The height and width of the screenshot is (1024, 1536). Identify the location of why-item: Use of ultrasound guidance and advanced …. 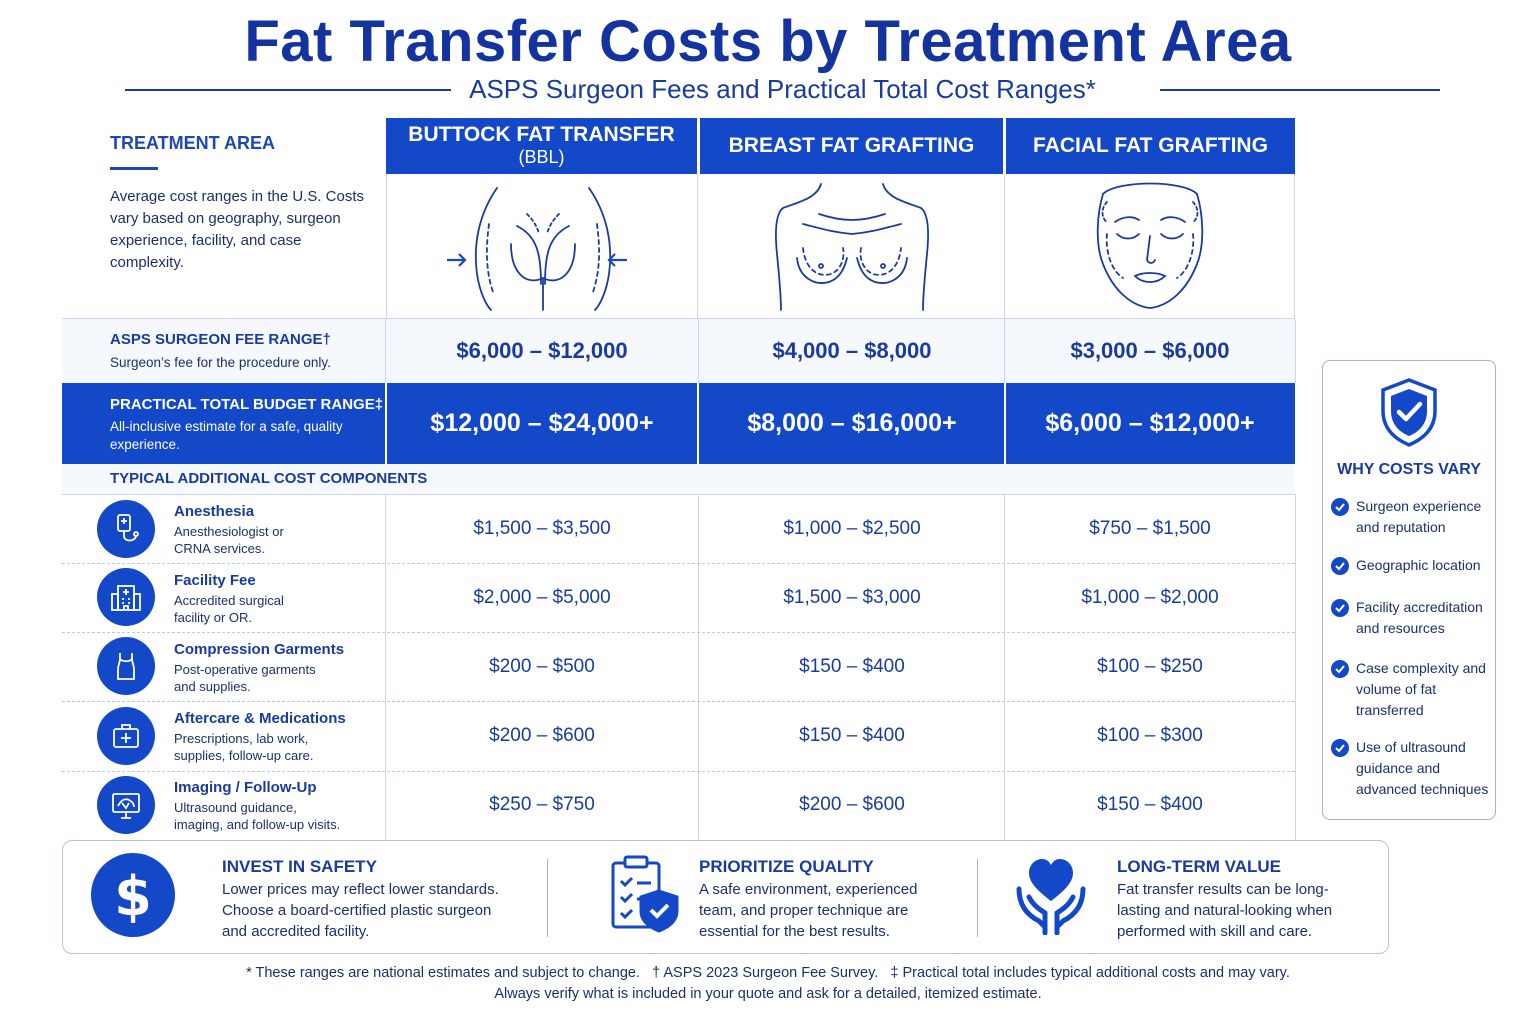
(1412, 768).